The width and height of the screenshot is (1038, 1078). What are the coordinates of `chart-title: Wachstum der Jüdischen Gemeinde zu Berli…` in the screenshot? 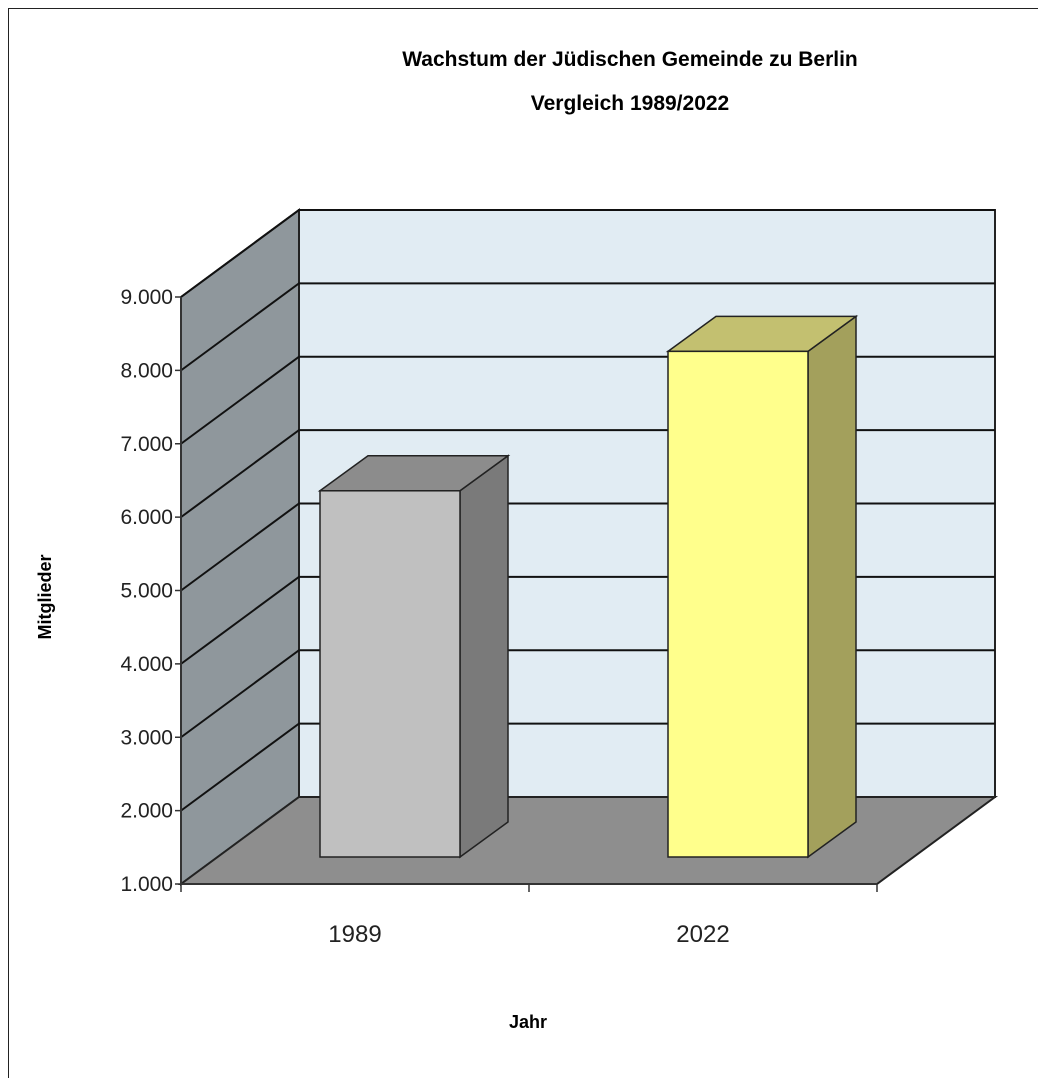 It's located at (630, 59).